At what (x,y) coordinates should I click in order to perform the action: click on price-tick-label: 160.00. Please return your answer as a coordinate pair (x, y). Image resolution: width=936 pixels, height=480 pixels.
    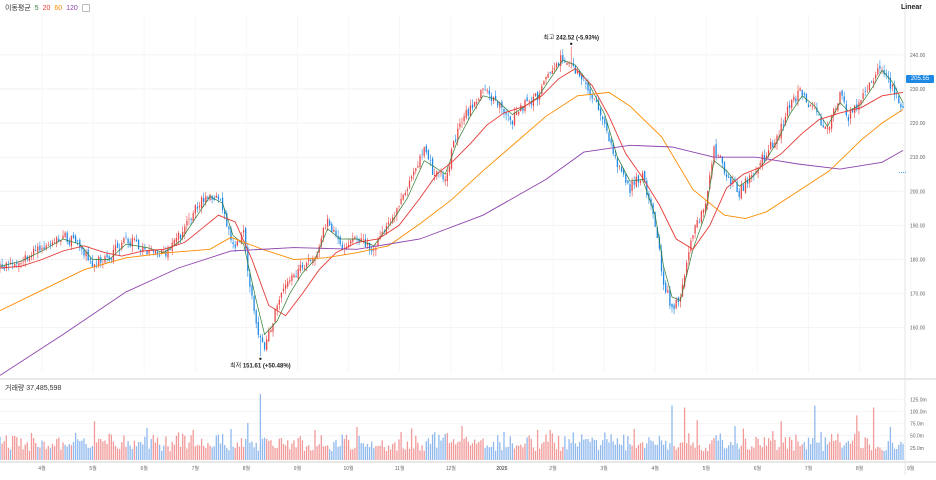
    Looking at the image, I should click on (918, 329).